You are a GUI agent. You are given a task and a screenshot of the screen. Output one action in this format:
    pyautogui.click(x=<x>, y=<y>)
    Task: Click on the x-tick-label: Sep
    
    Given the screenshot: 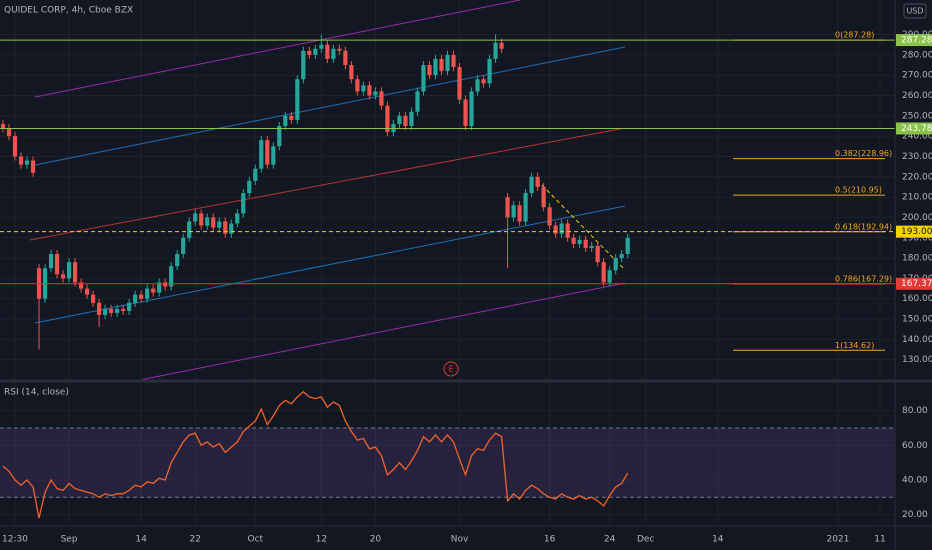 What is the action you would take?
    pyautogui.click(x=69, y=540)
    